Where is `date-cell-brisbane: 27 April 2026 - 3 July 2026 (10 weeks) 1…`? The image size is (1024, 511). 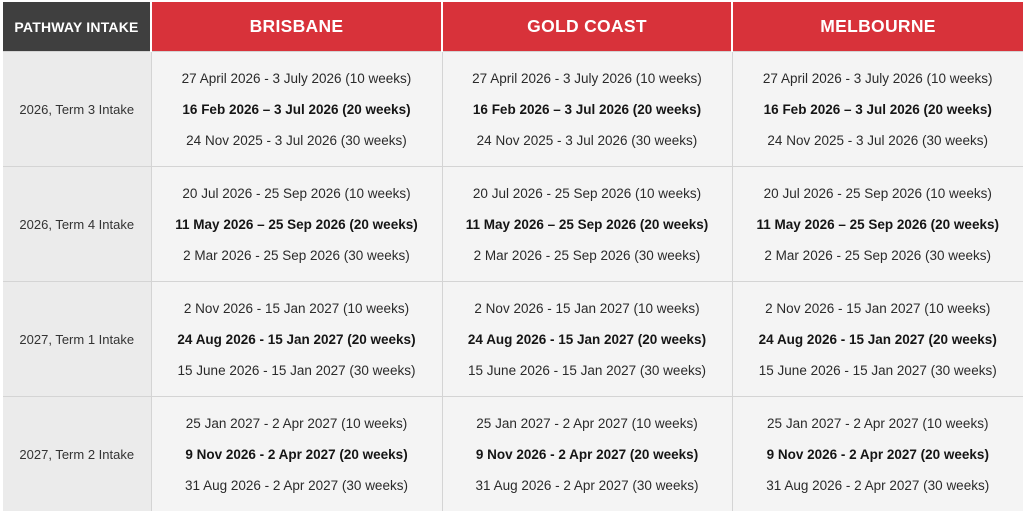 date-cell-brisbane: 27 April 2026 - 3 July 2026 (10 weeks) 1… is located at coordinates (297, 109).